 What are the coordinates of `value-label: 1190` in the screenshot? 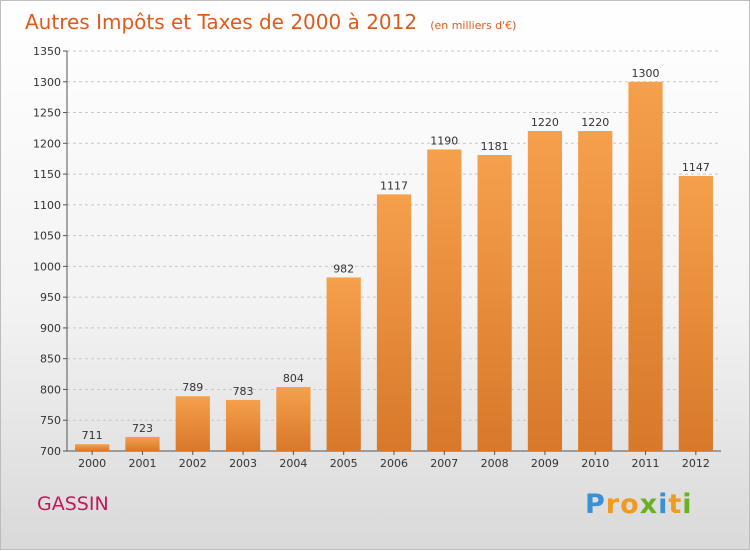 It's located at (444, 140).